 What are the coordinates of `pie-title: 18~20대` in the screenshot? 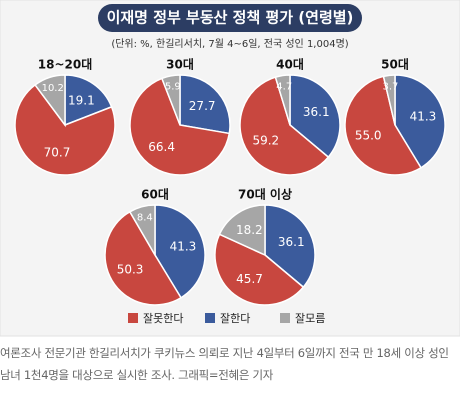 It's located at (65, 65).